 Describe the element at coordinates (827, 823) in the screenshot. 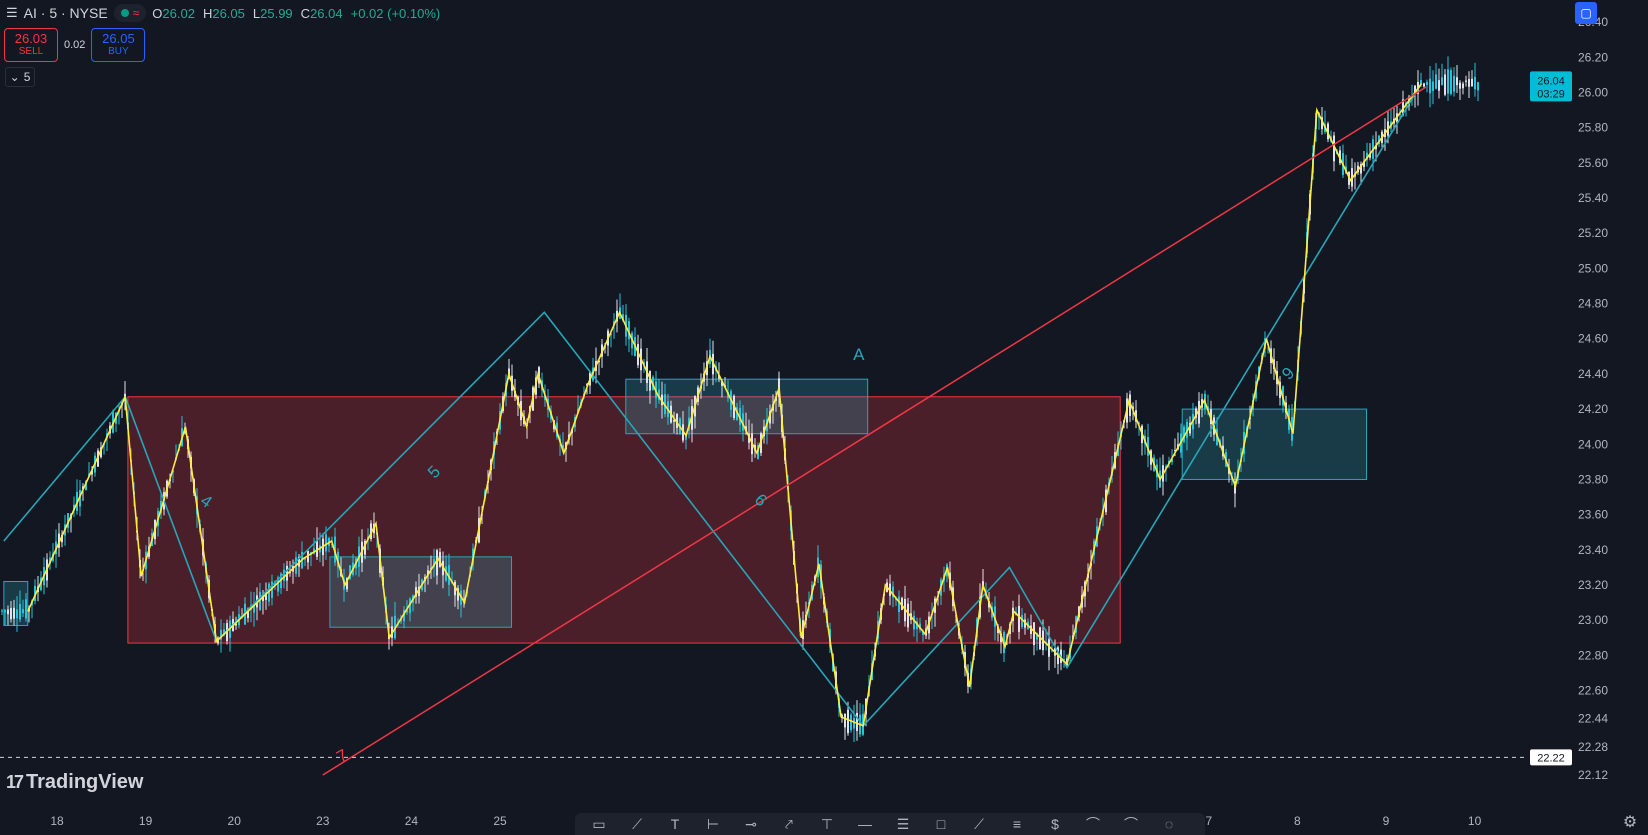

I see `anchored-text-icon: ⊤` at that location.